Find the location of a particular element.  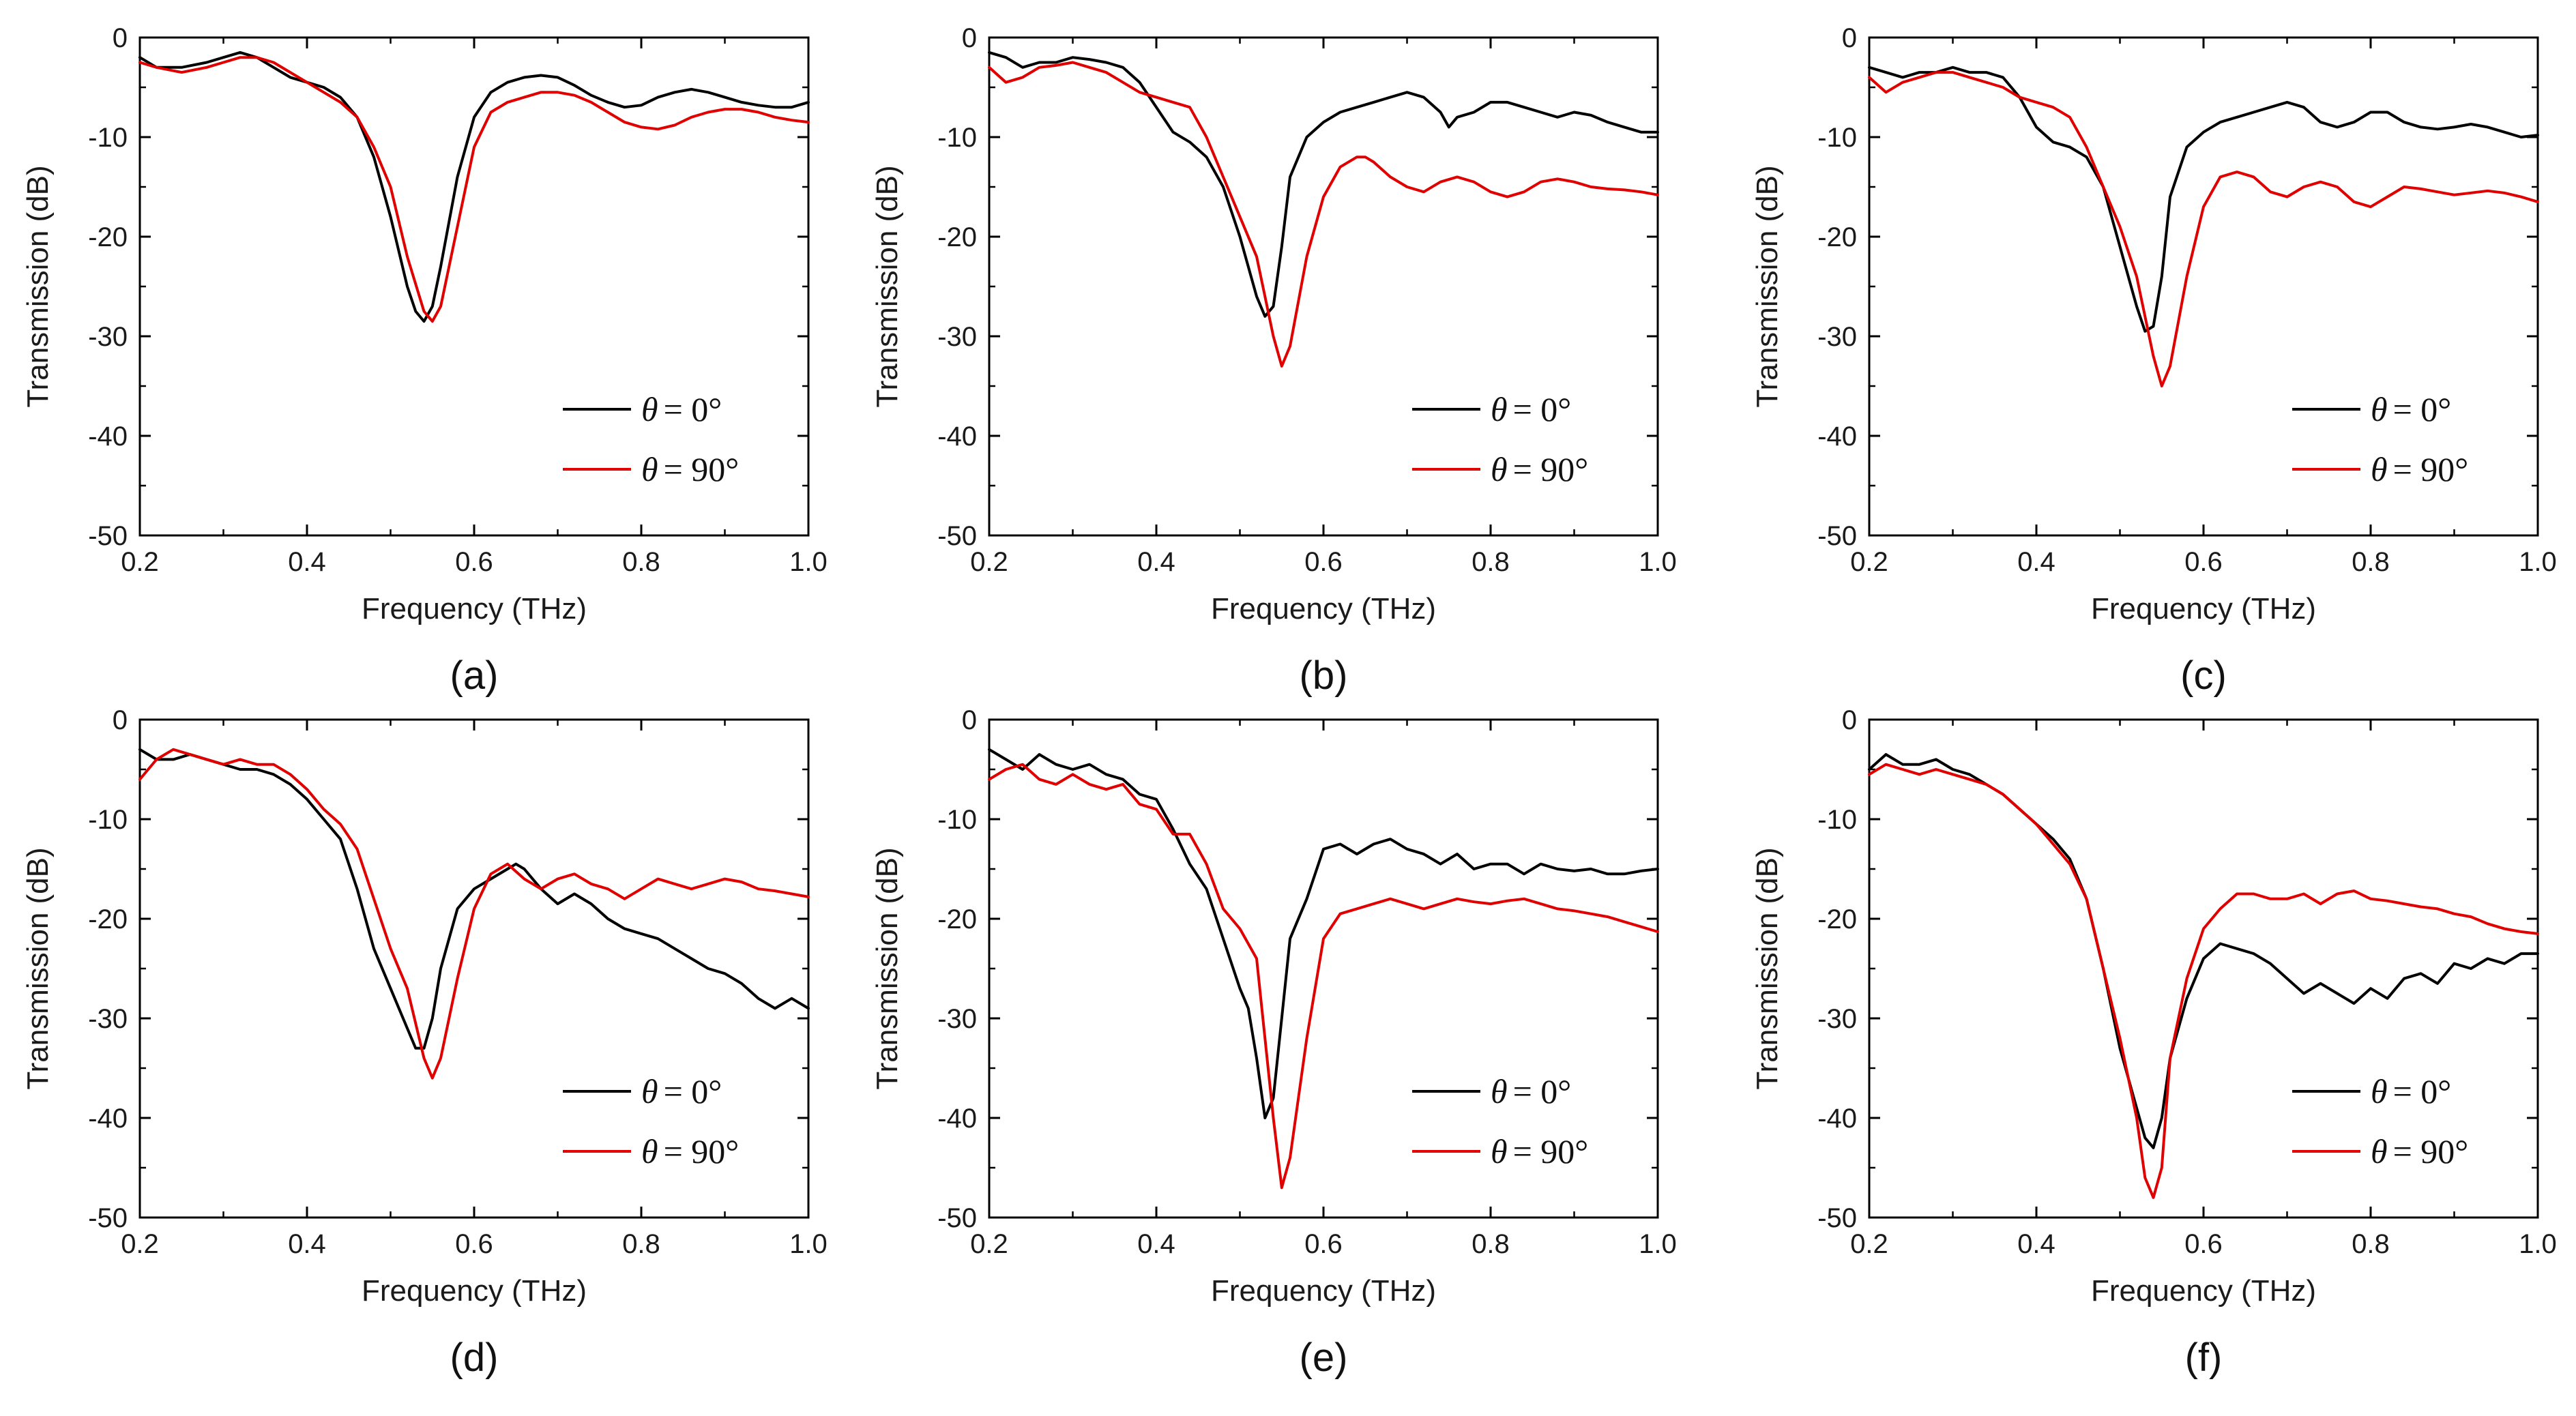

panel-label: (c) is located at coordinates (2203, 675).